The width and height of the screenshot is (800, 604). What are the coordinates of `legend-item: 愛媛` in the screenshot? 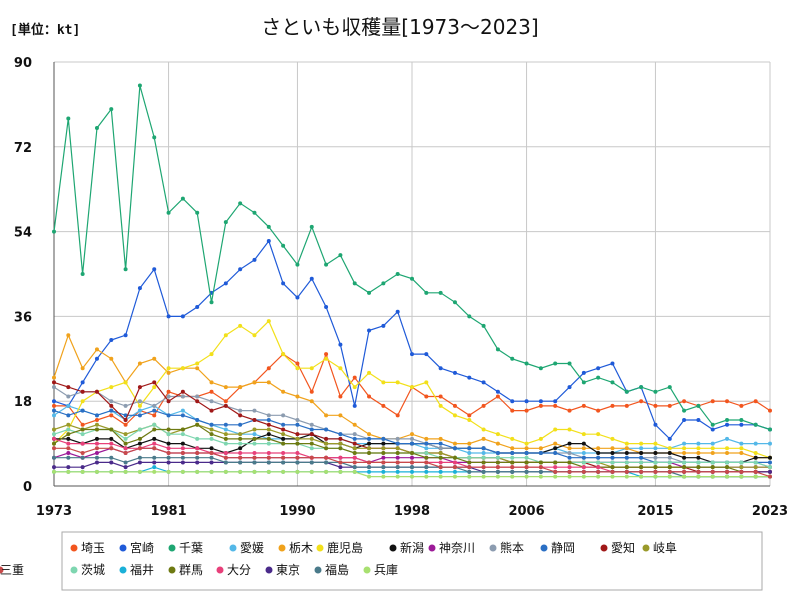 It's located at (246, 548).